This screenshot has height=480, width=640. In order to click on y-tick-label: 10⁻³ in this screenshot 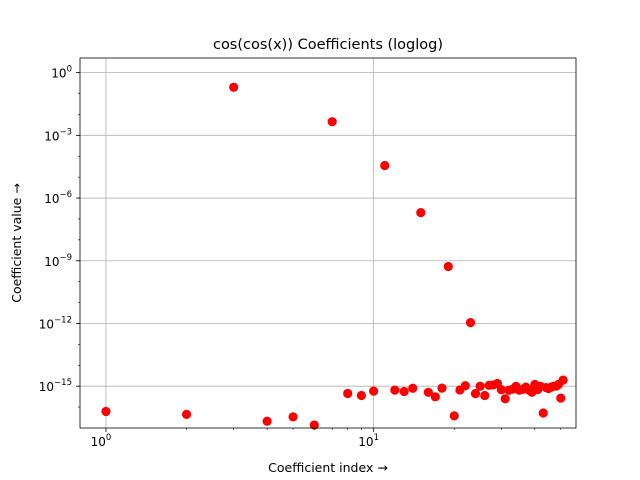, I will do `click(58, 135)`.